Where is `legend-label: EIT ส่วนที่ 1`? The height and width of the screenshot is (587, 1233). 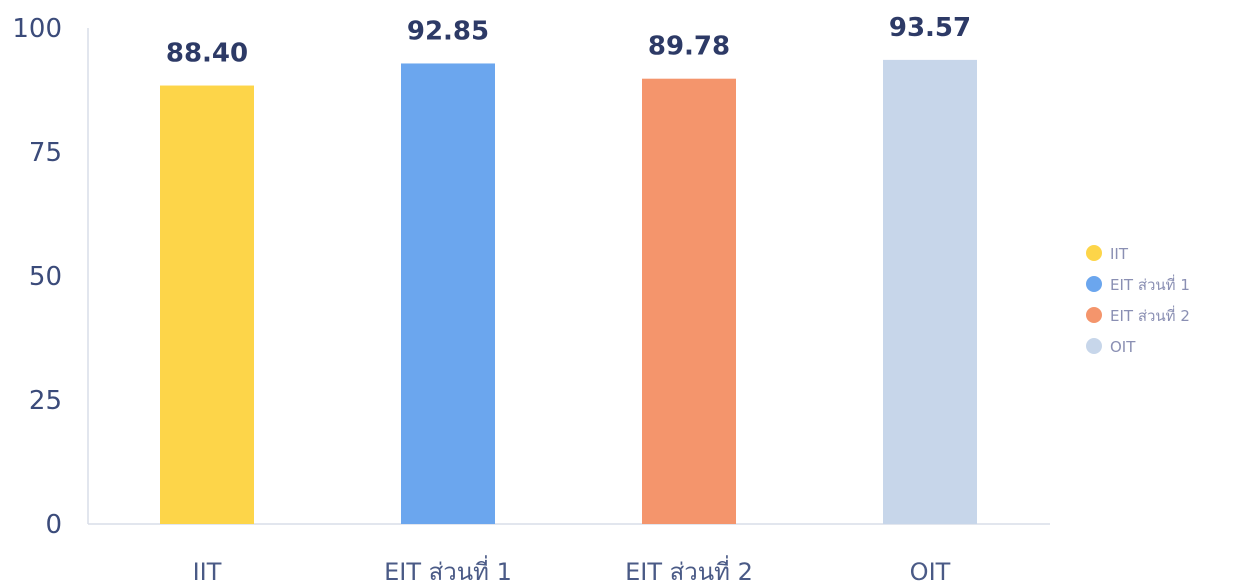
legend-label: EIT ส่วนที่ 1 is located at coordinates (1150, 284).